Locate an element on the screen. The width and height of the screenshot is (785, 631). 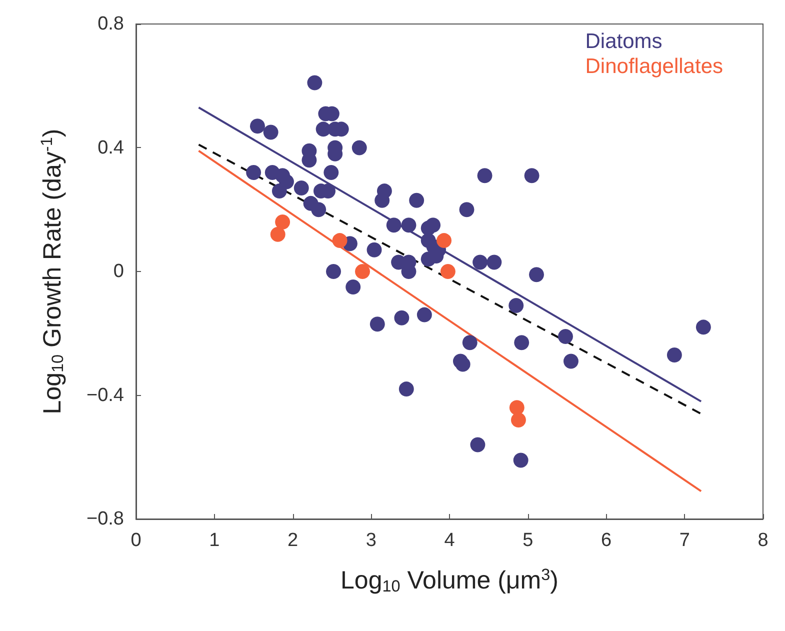
x-tick-label: 6 is located at coordinates (606, 540).